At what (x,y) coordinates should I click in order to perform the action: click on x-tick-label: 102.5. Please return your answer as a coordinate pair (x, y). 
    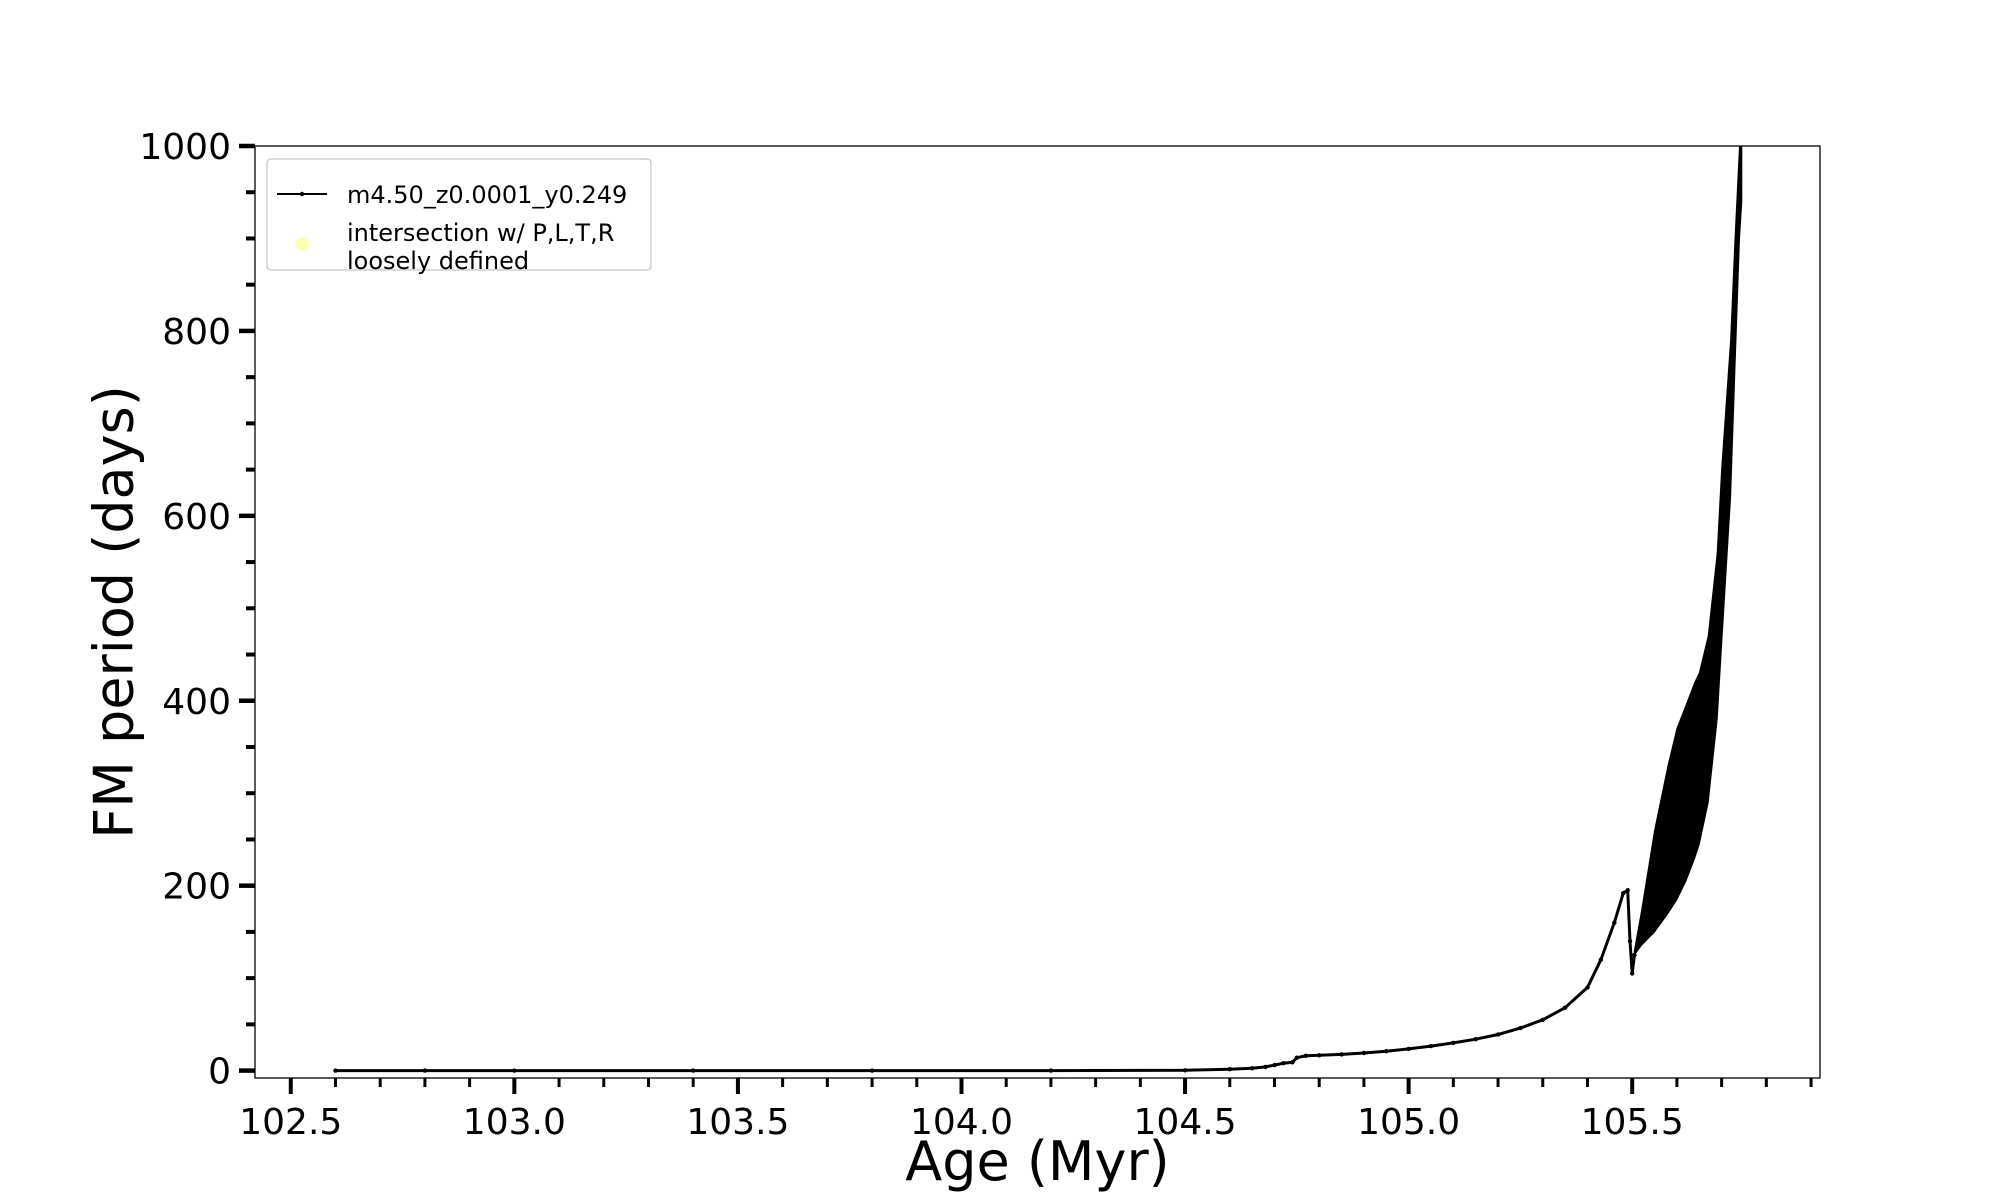
    Looking at the image, I should click on (290, 1122).